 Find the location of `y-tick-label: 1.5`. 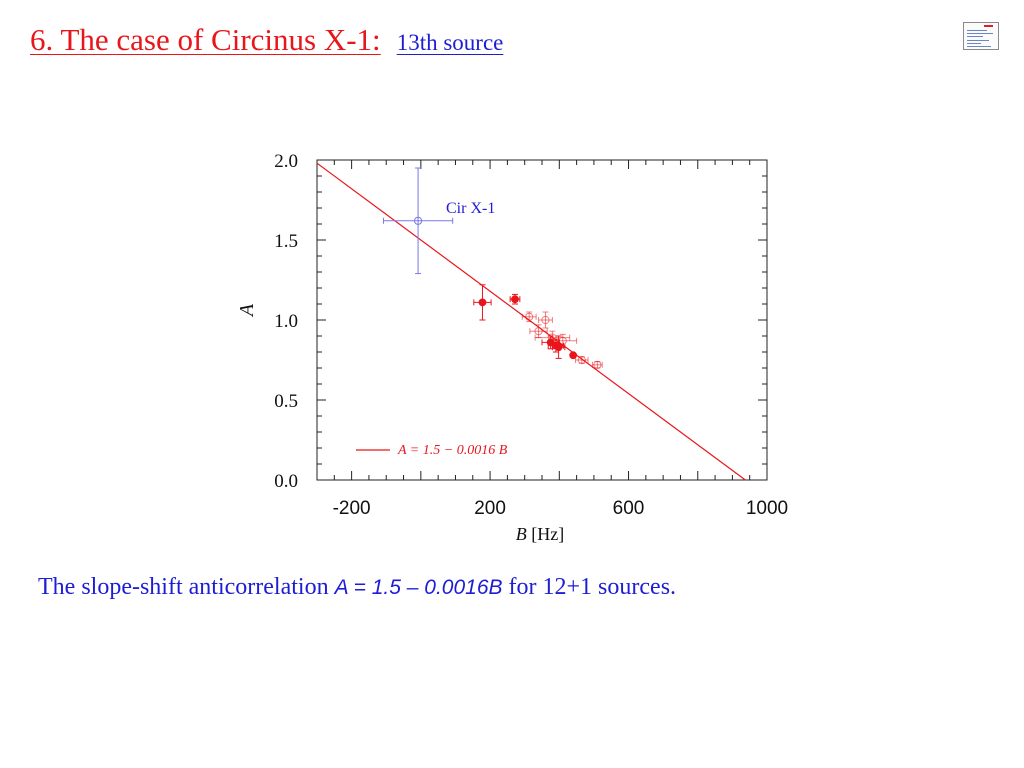

y-tick-label: 1.5 is located at coordinates (286, 241).